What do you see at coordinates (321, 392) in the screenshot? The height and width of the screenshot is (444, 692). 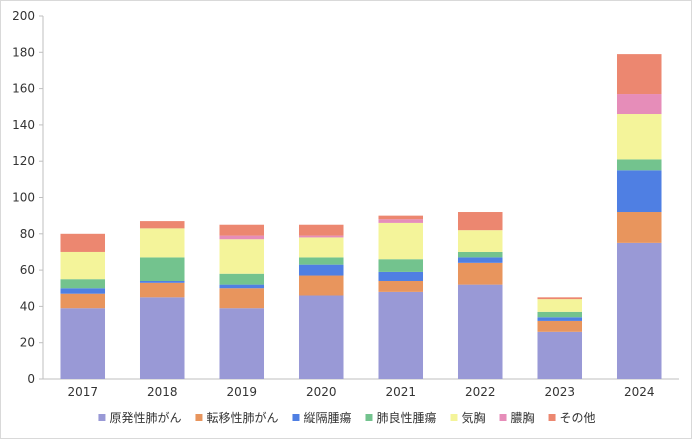 I see `x-tick-label: 2020` at bounding box center [321, 392].